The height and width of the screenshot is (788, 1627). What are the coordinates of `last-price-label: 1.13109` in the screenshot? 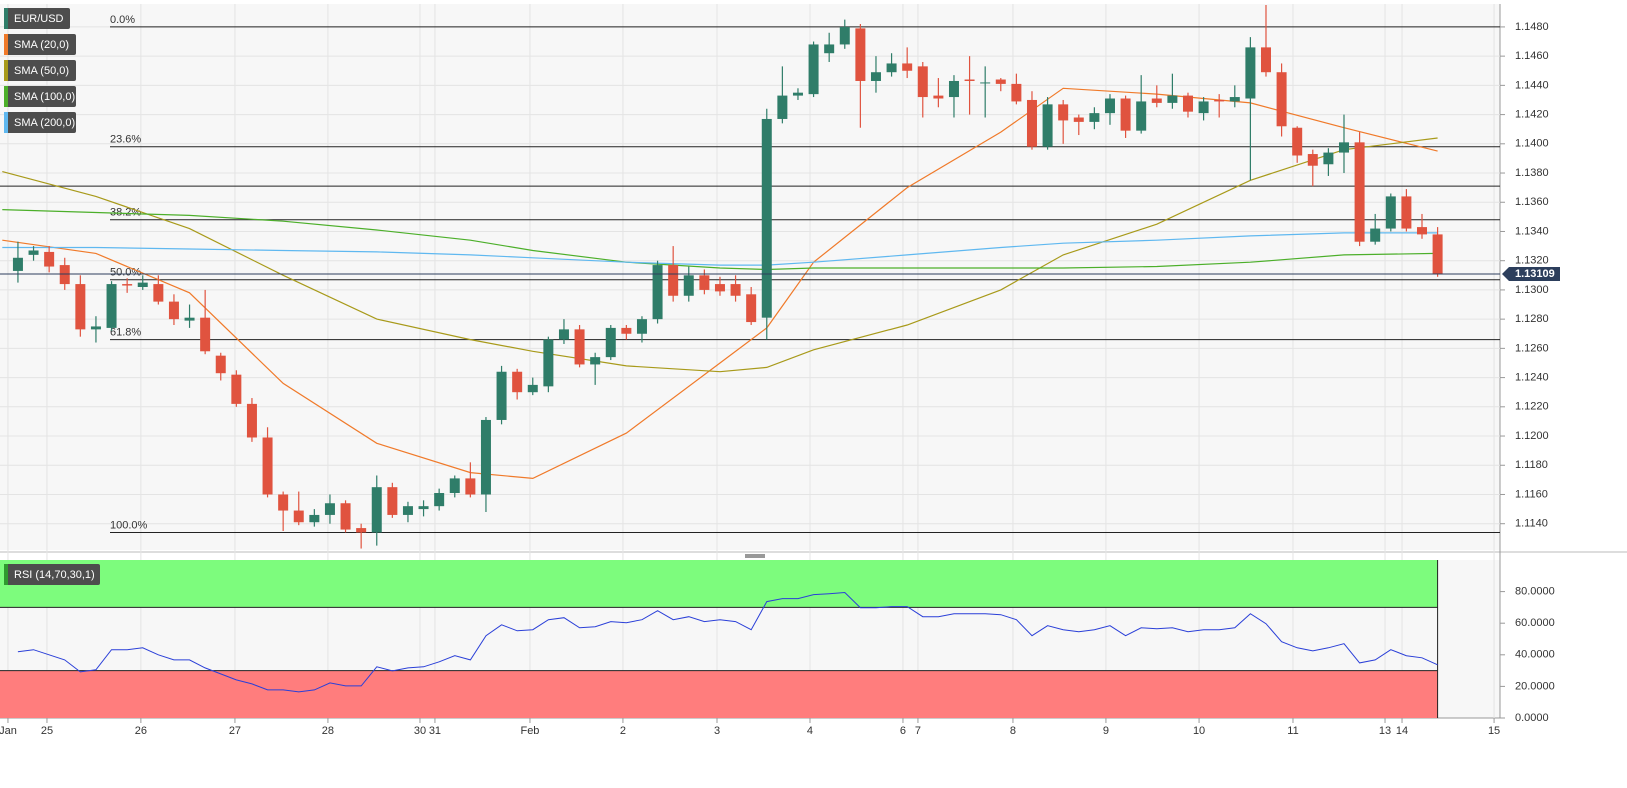 It's located at (1535, 274).